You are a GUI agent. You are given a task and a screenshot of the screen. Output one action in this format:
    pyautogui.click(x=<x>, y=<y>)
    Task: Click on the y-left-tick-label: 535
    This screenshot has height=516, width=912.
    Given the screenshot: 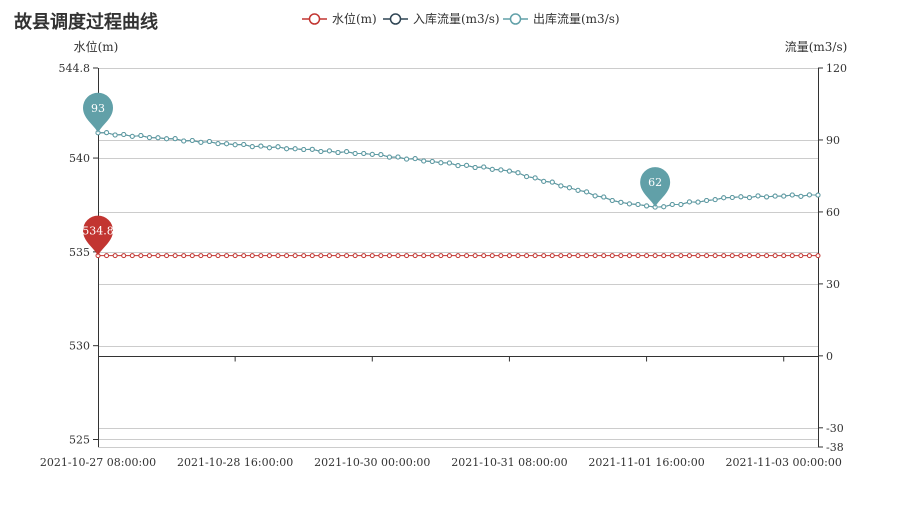 What is the action you would take?
    pyautogui.click(x=79, y=252)
    